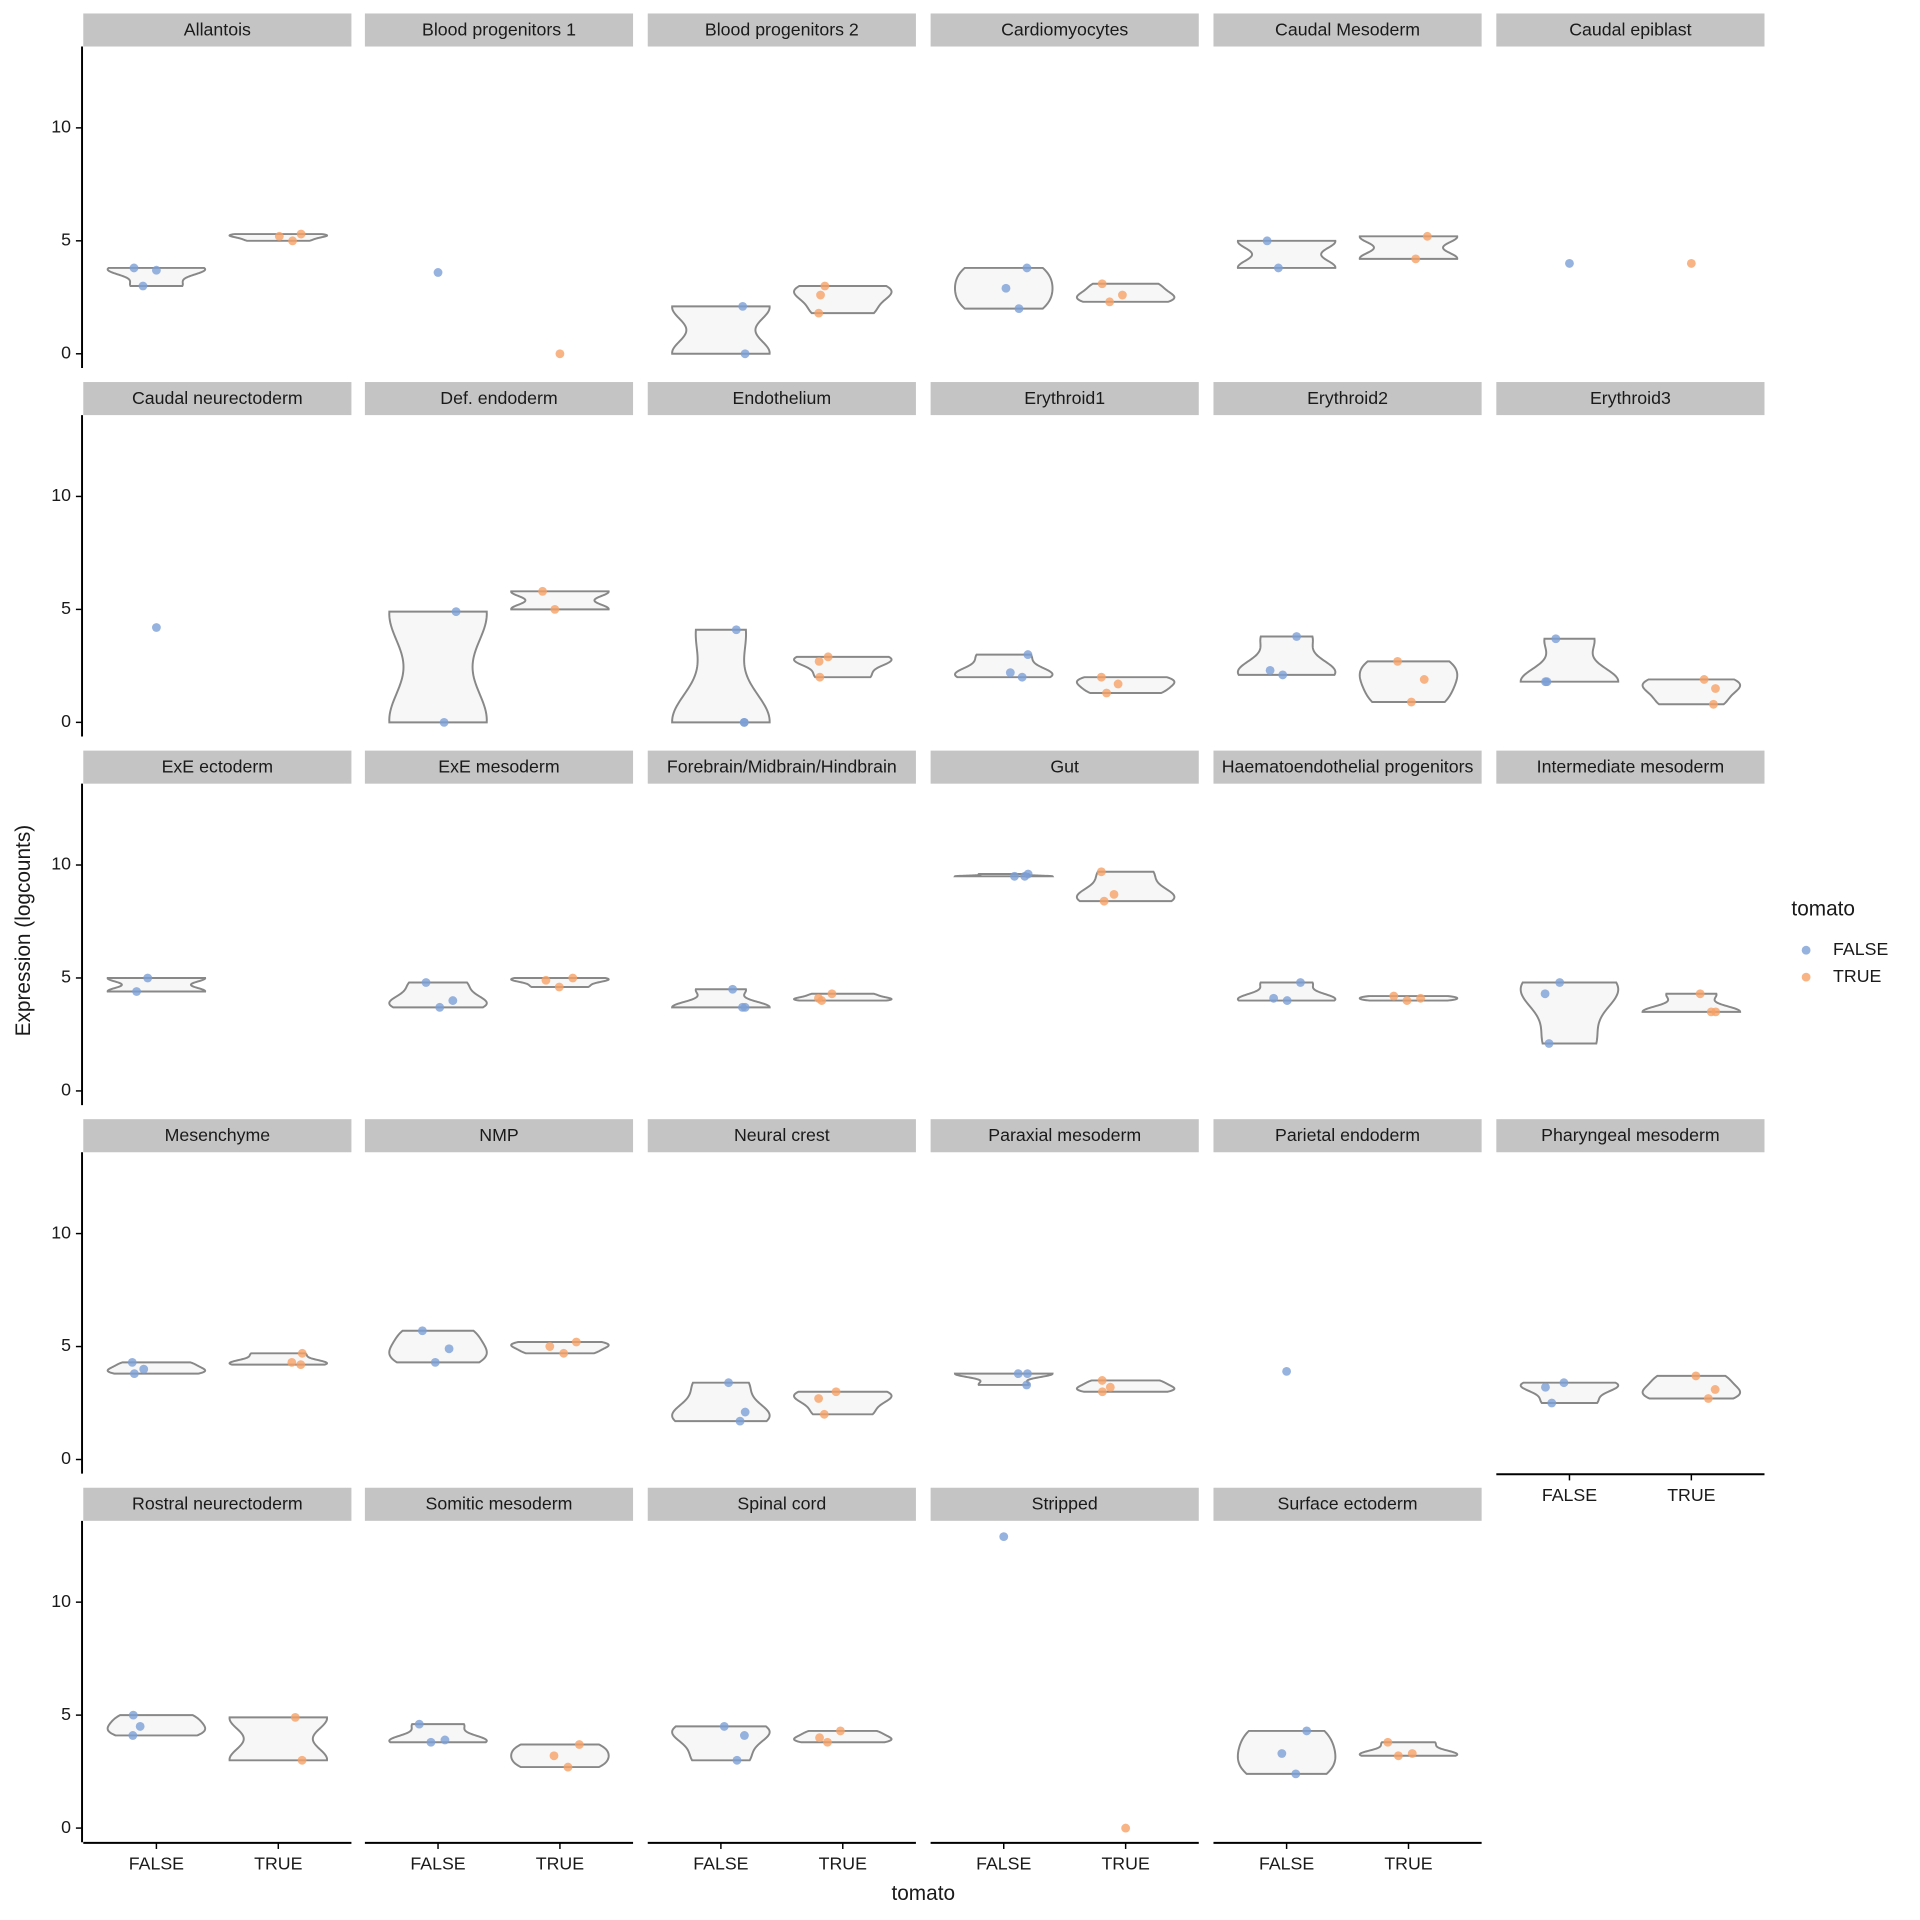 The width and height of the screenshot is (1920, 1920). I want to click on facet-title: Caudal epiblast, so click(1630, 29).